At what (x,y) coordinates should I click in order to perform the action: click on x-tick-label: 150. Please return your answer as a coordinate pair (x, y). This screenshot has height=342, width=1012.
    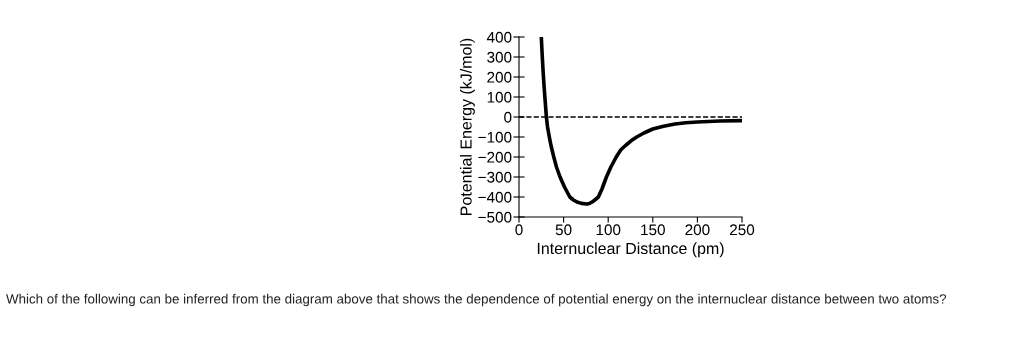
    Looking at the image, I should click on (653, 230).